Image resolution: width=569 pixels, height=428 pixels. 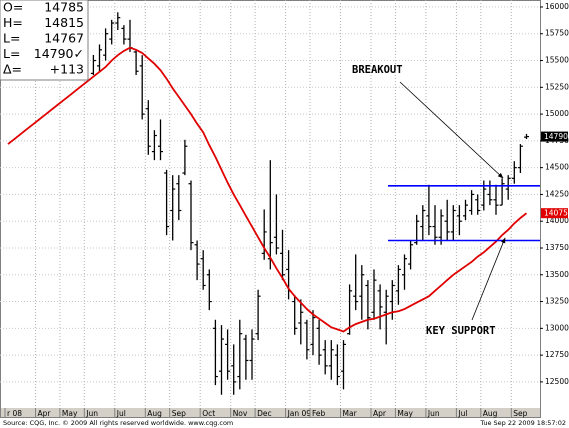 What do you see at coordinates (67, 69) in the screenshot?
I see `info-value: +113` at bounding box center [67, 69].